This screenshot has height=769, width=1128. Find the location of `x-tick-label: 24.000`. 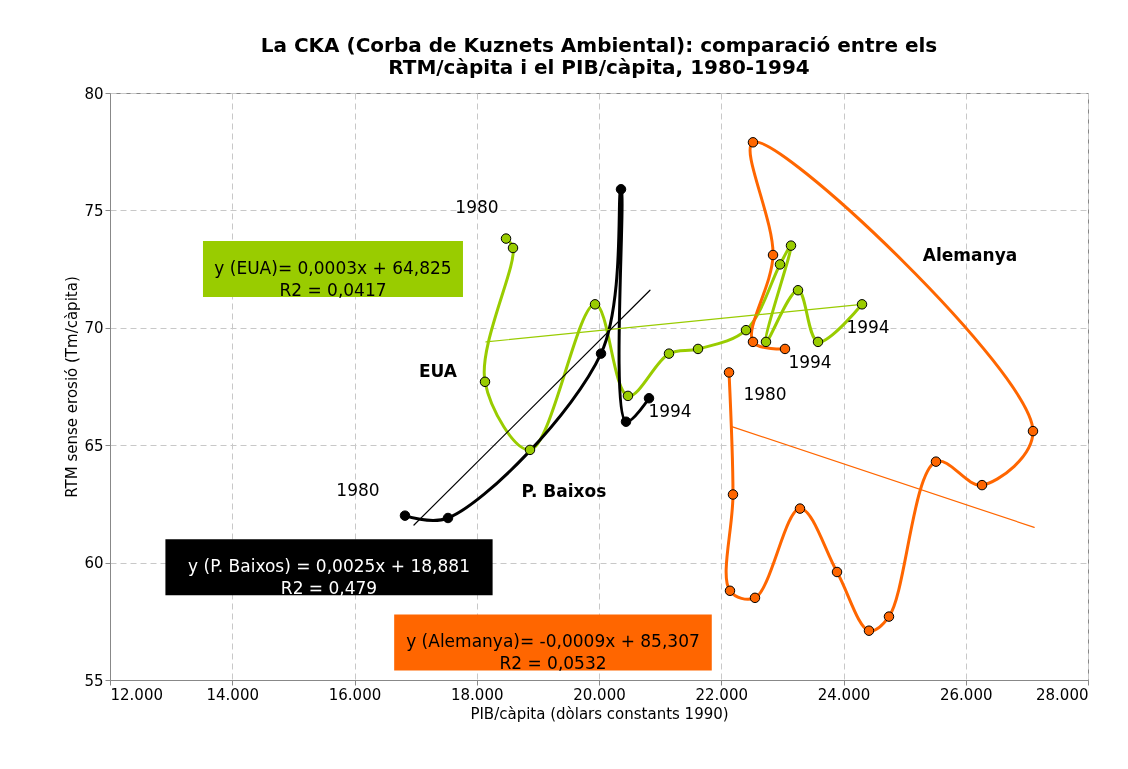

x-tick-label: 24.000 is located at coordinates (844, 694).